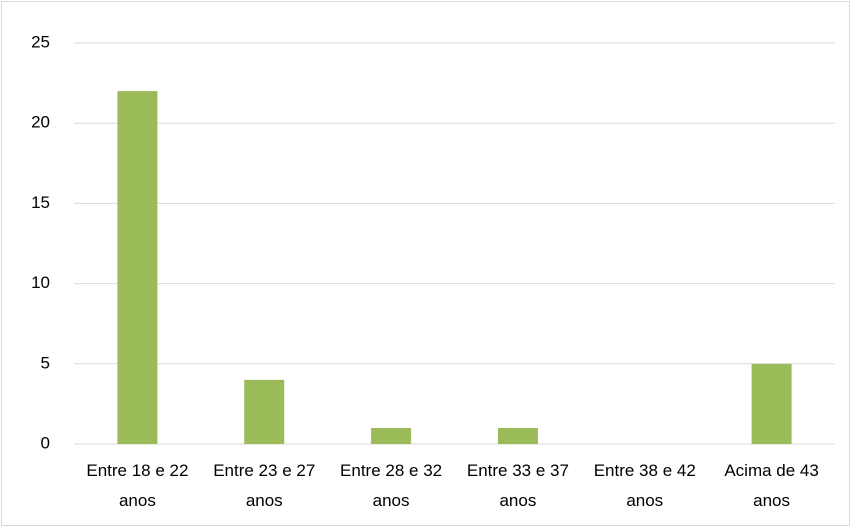 The image size is (851, 527). What do you see at coordinates (391, 485) in the screenshot?
I see `x-tick-label: Entre 28 e 32 anos` at bounding box center [391, 485].